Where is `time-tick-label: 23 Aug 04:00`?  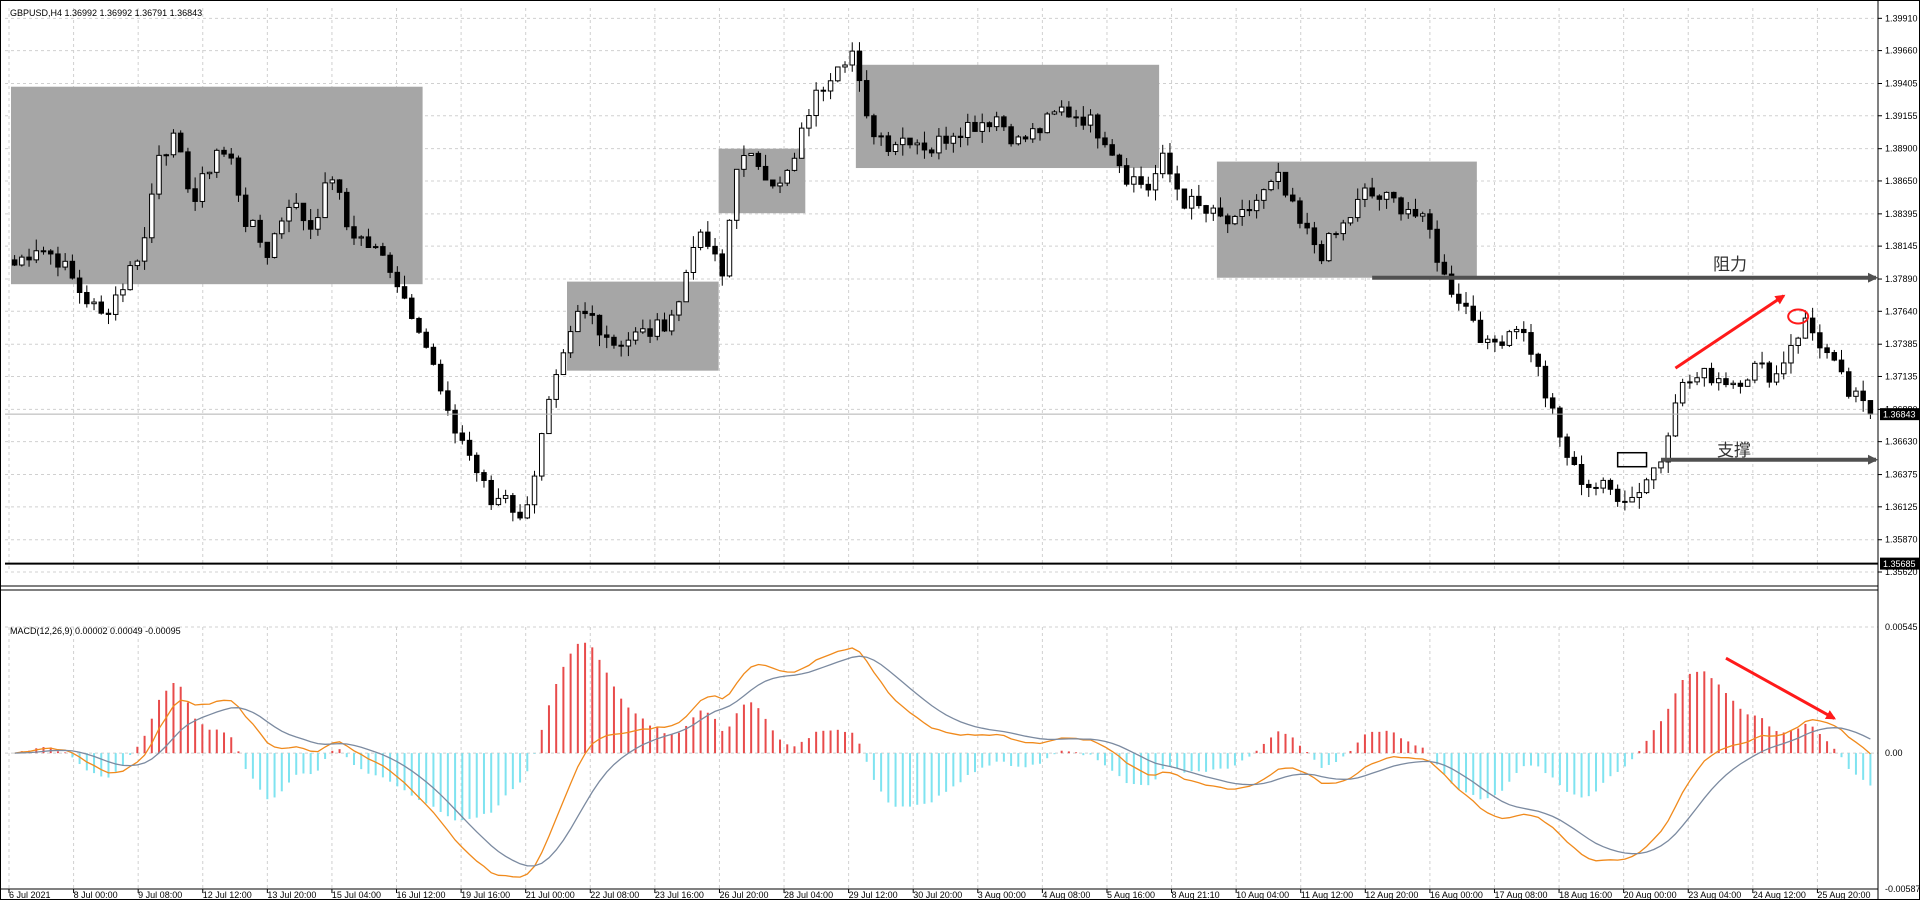
time-tick-label: 23 Aug 04:00 is located at coordinates (1714, 895).